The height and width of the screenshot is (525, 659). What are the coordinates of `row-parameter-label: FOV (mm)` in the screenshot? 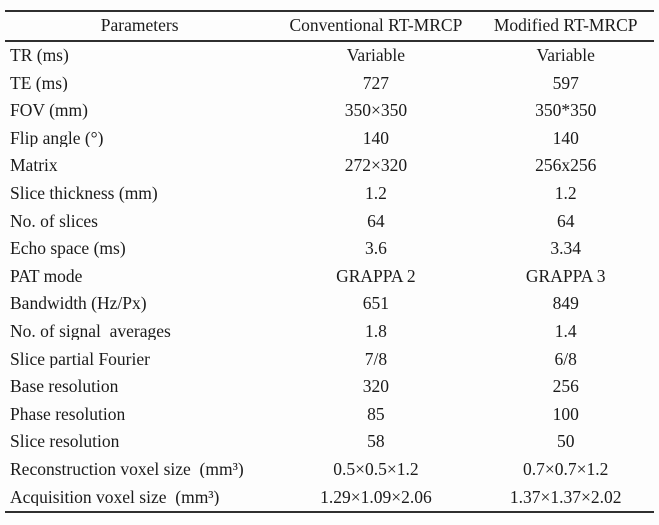 It's located at (49, 111).